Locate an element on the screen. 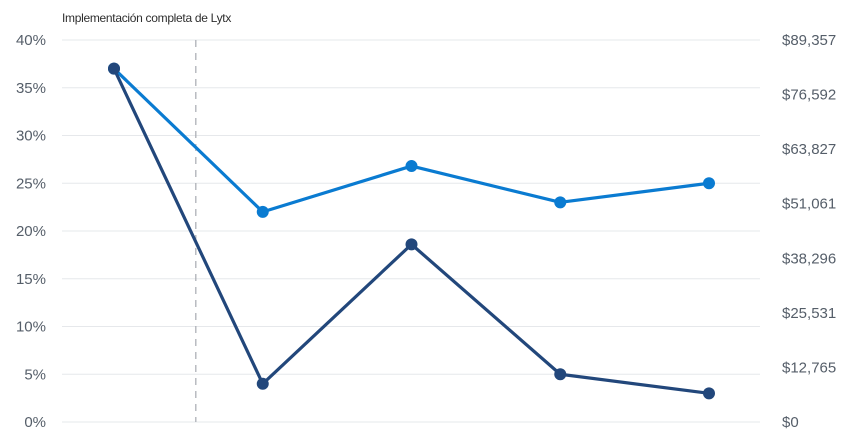 The image size is (867, 432). left-tick-label: 35% is located at coordinates (31, 88).